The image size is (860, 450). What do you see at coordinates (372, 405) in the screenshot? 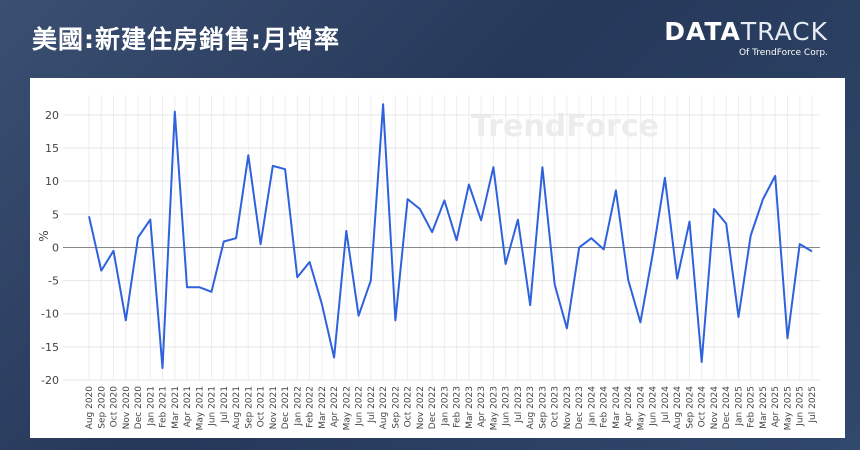
I see `x-tick-label: Jul 2022` at bounding box center [372, 405].